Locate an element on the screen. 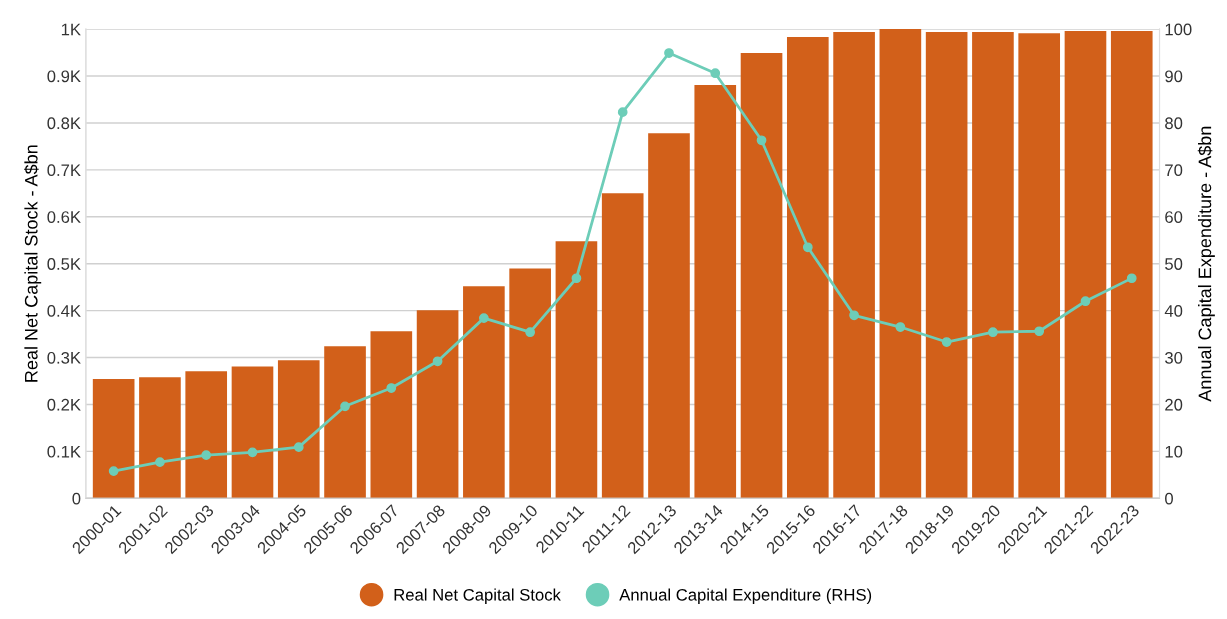  legend-label: Real Net Capital Stock is located at coordinates (477, 596).